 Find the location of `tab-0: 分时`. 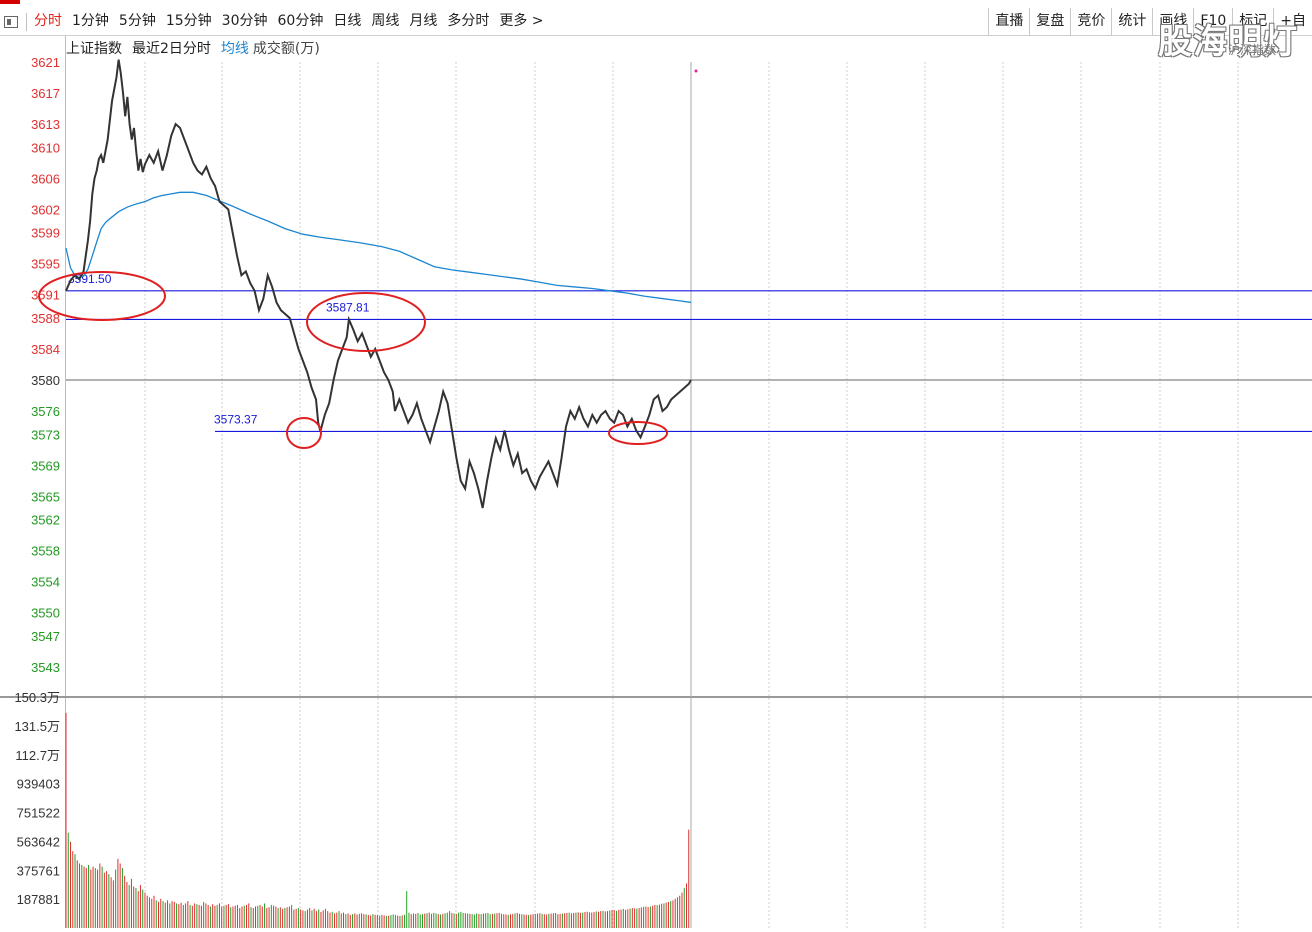

tab-0: 分时 is located at coordinates (48, 21).